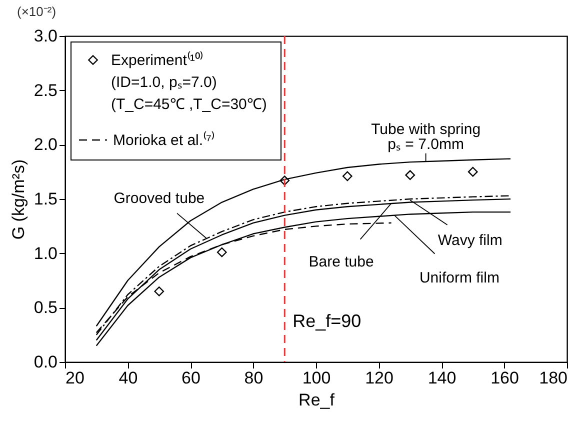  I want to click on x-tick-label: 20, so click(75, 378).